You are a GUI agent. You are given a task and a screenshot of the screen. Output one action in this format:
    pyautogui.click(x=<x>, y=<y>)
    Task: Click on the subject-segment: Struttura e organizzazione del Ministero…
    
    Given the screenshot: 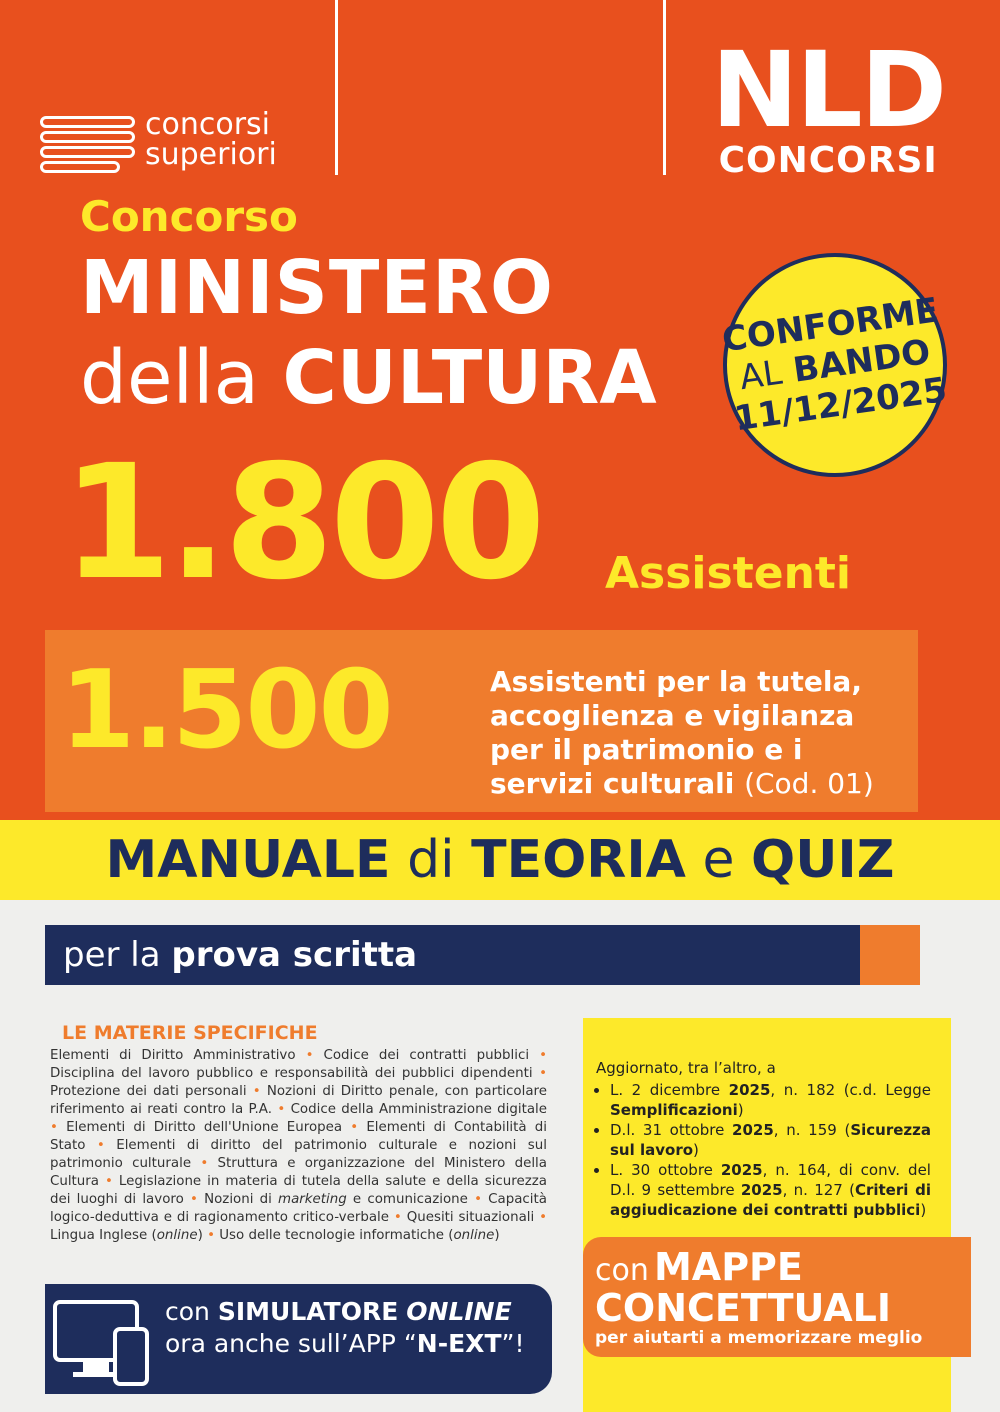 What is the action you would take?
    pyautogui.click(x=298, y=1172)
    